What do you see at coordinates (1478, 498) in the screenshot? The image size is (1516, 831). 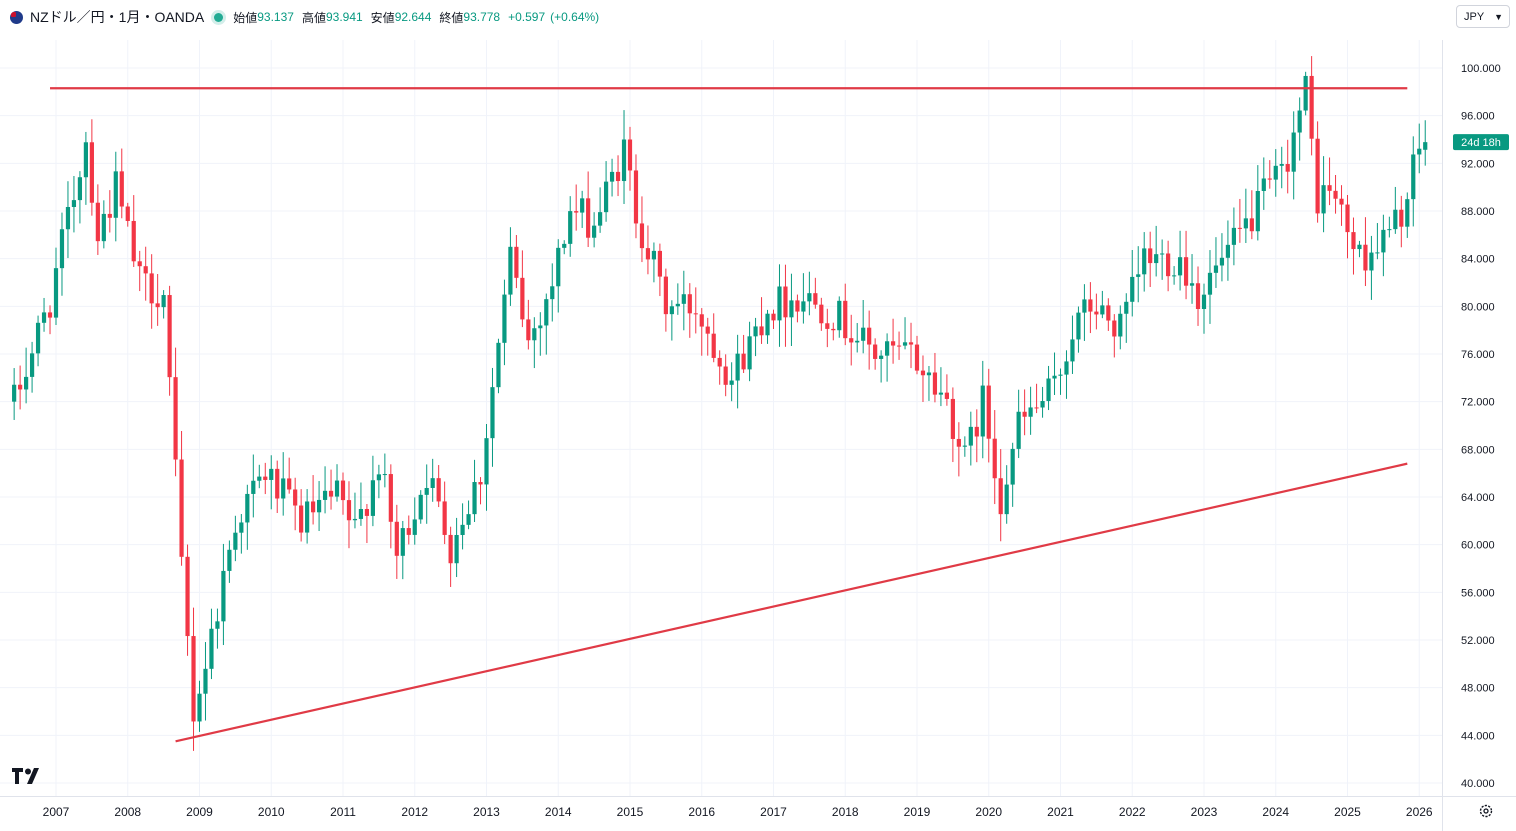 I see `price-tick-label: 64.000` at bounding box center [1478, 498].